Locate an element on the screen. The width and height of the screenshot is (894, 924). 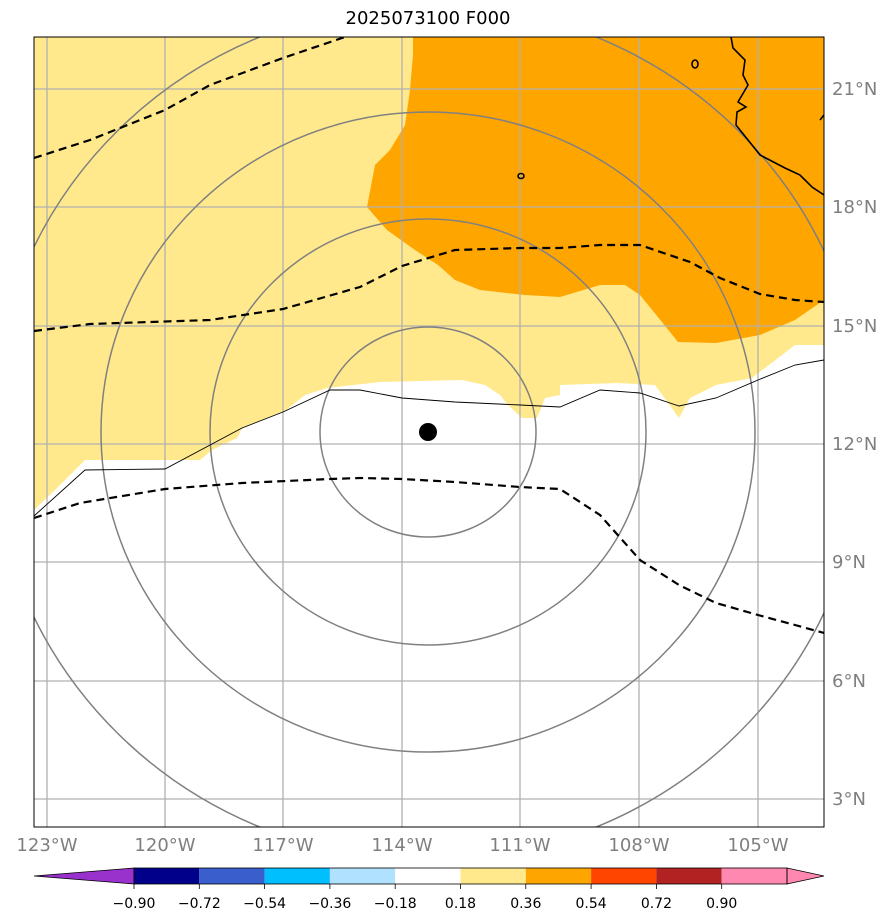
colorbar-tick-label: −0.36 is located at coordinates (329, 904).